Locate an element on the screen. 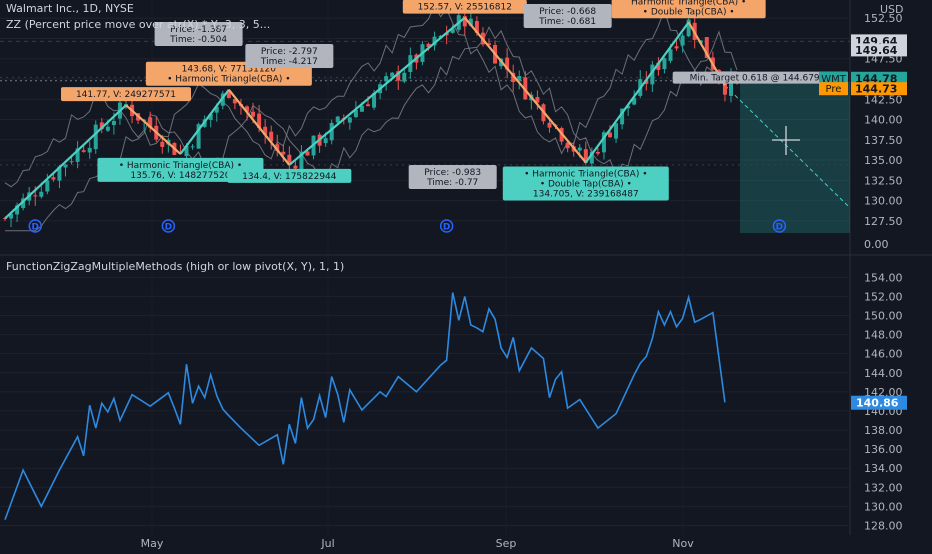 This screenshot has width=932, height=554. pivot-label-text: 152.57, V: 25516812 is located at coordinates (465, 8).